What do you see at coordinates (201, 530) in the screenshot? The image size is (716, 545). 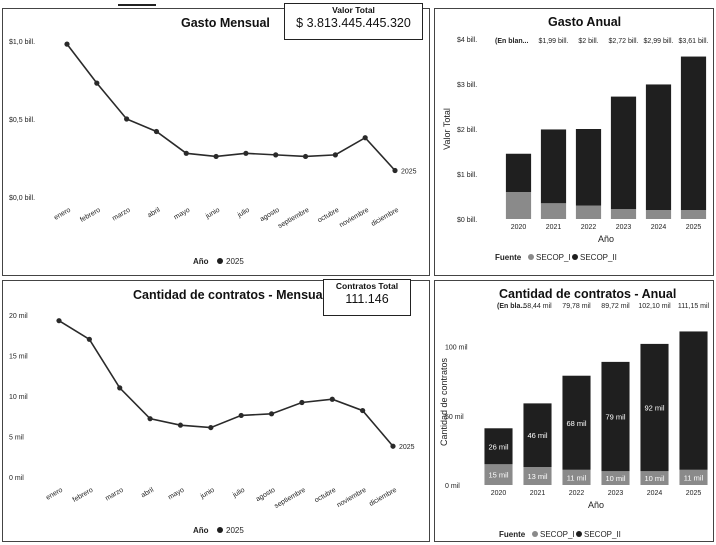 I see `legend-title: Año` at bounding box center [201, 530].